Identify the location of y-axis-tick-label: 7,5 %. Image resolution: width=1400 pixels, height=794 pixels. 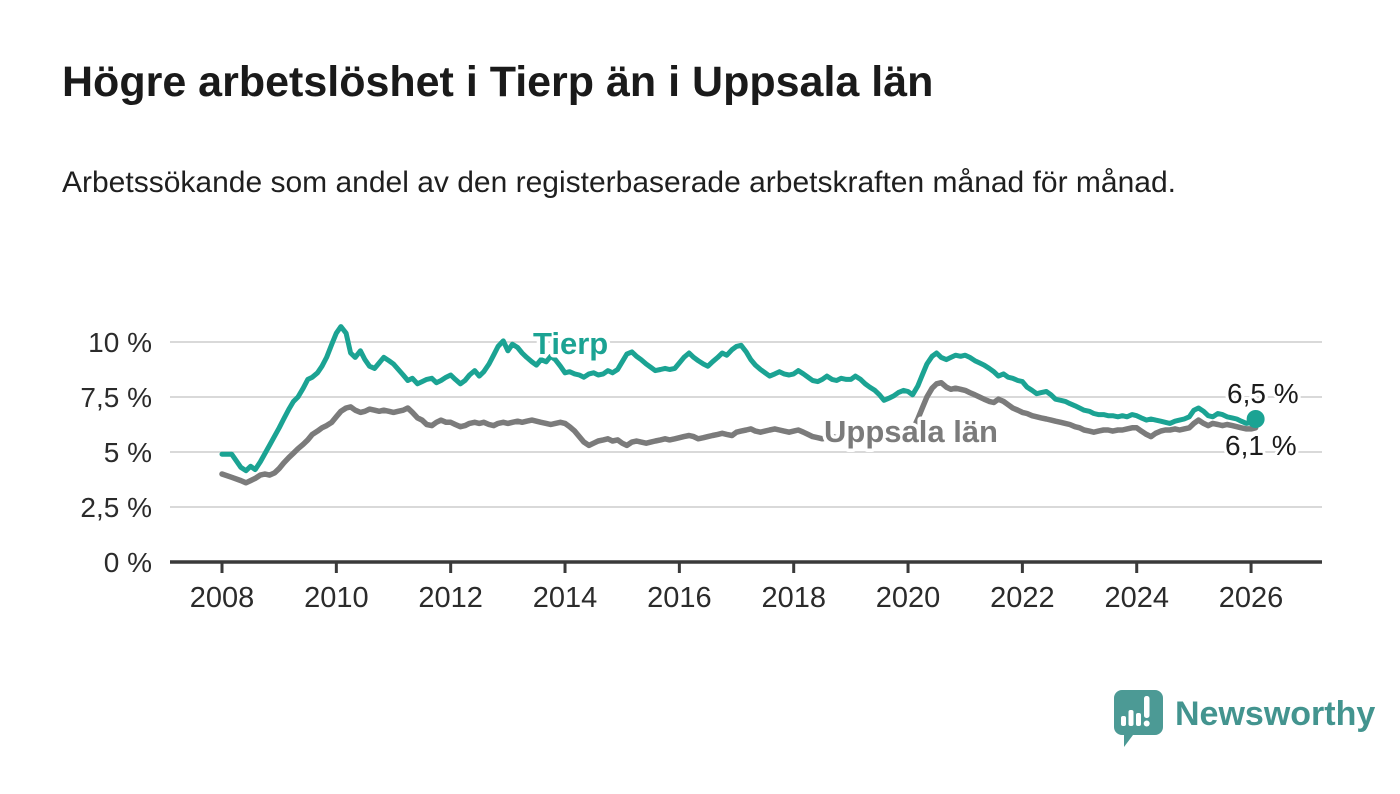
(116, 397).